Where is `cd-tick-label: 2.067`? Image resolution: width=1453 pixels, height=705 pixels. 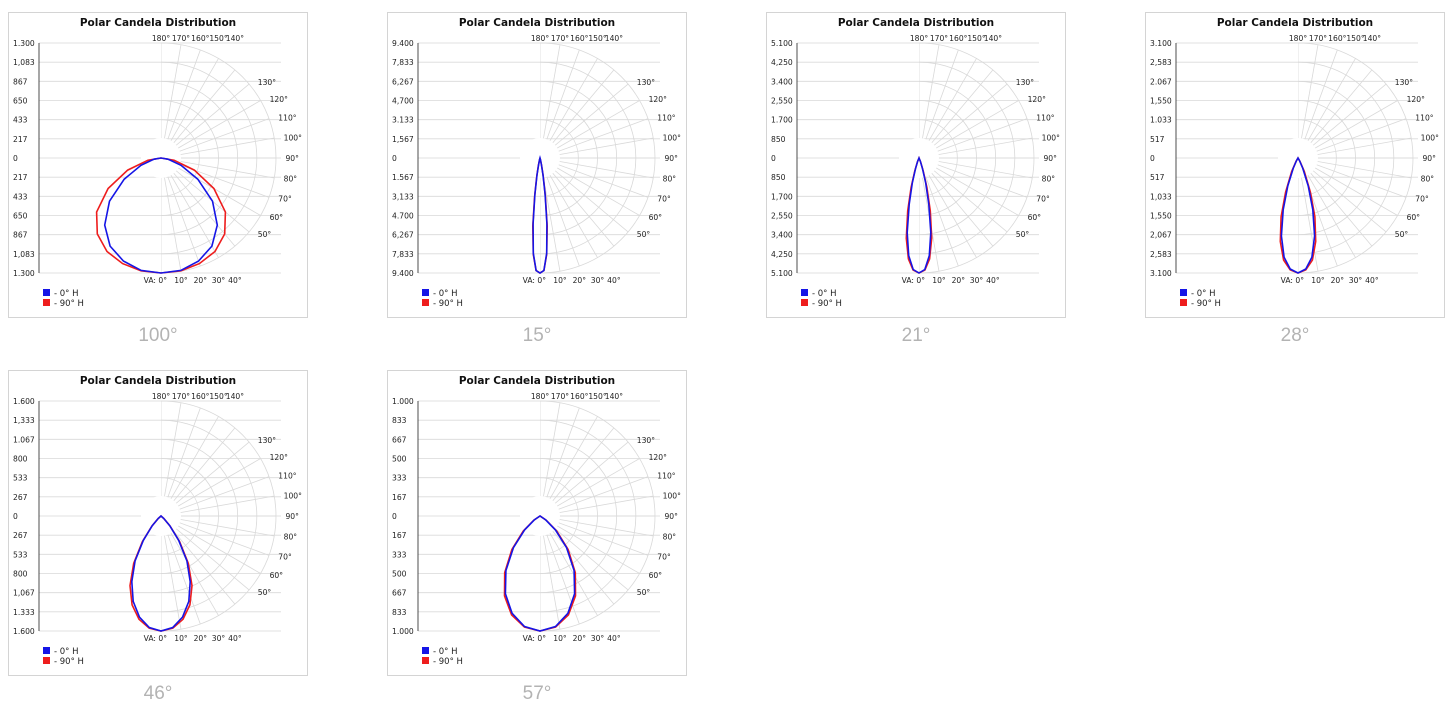
cd-tick-label: 2.067 is located at coordinates (1161, 81).